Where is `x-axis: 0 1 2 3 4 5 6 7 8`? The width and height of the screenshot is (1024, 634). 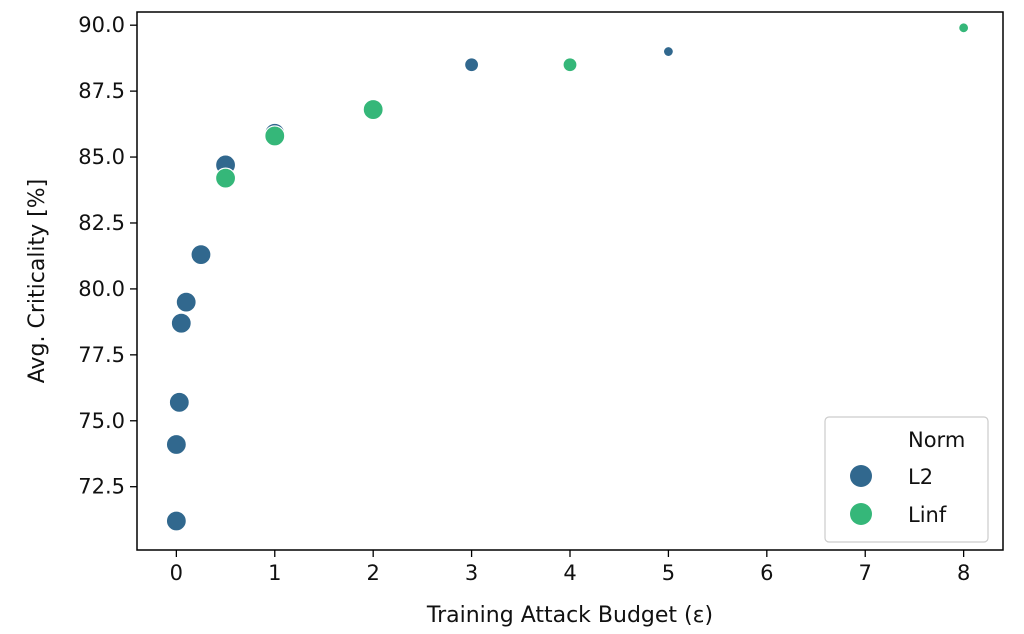
x-axis: 0 1 2 3 4 5 6 7 8 is located at coordinates (570, 567).